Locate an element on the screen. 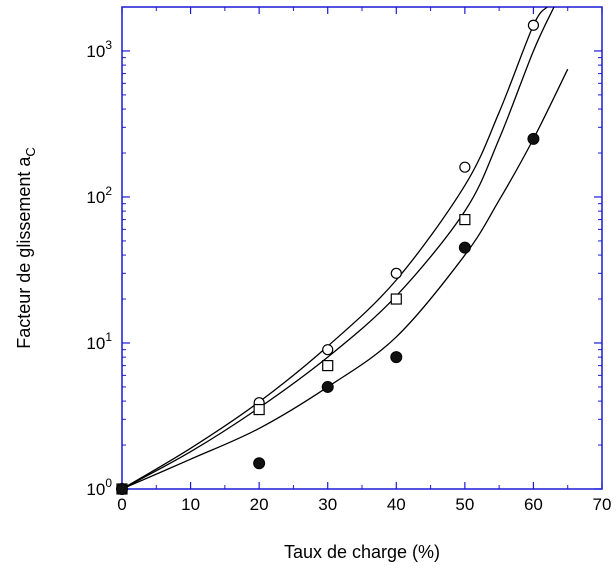 This screenshot has width=616, height=578. y-tick-exponent: 0 is located at coordinates (108, 483).